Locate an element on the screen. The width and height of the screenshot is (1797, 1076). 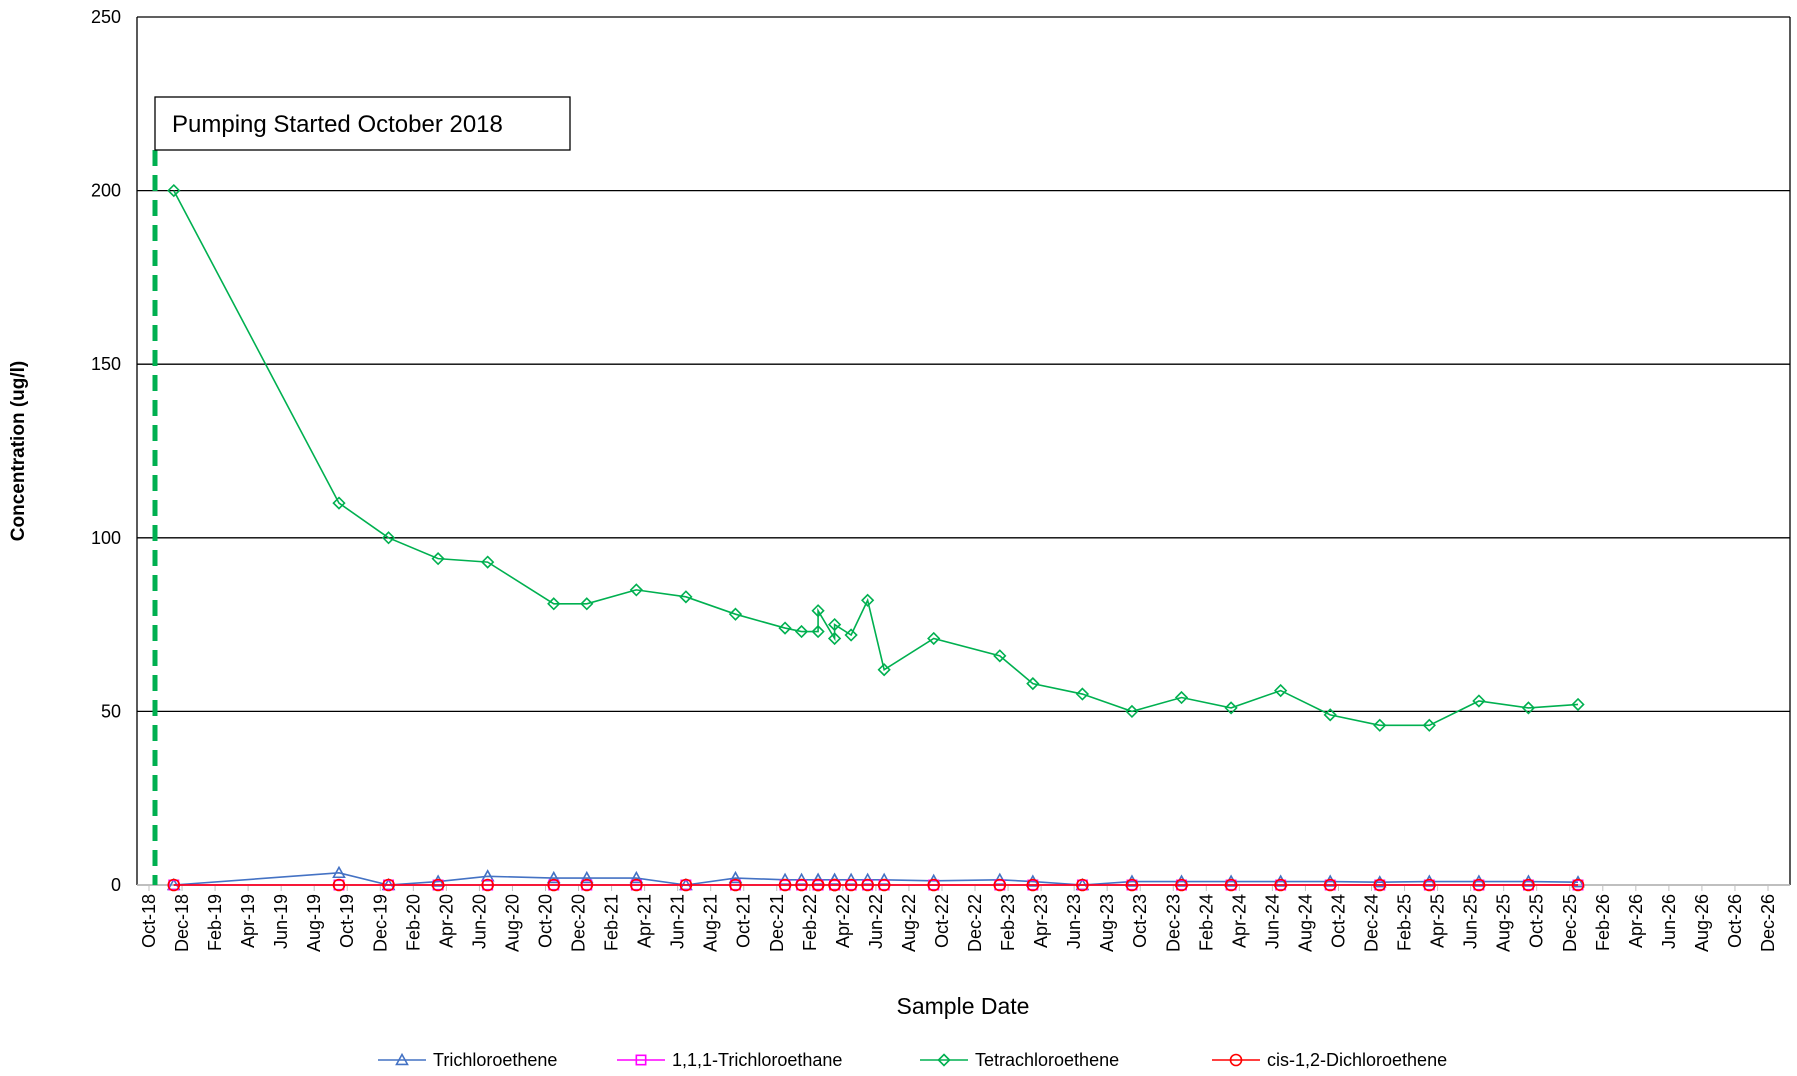
x-tick-label: Dec-20 is located at coordinates (579, 923).